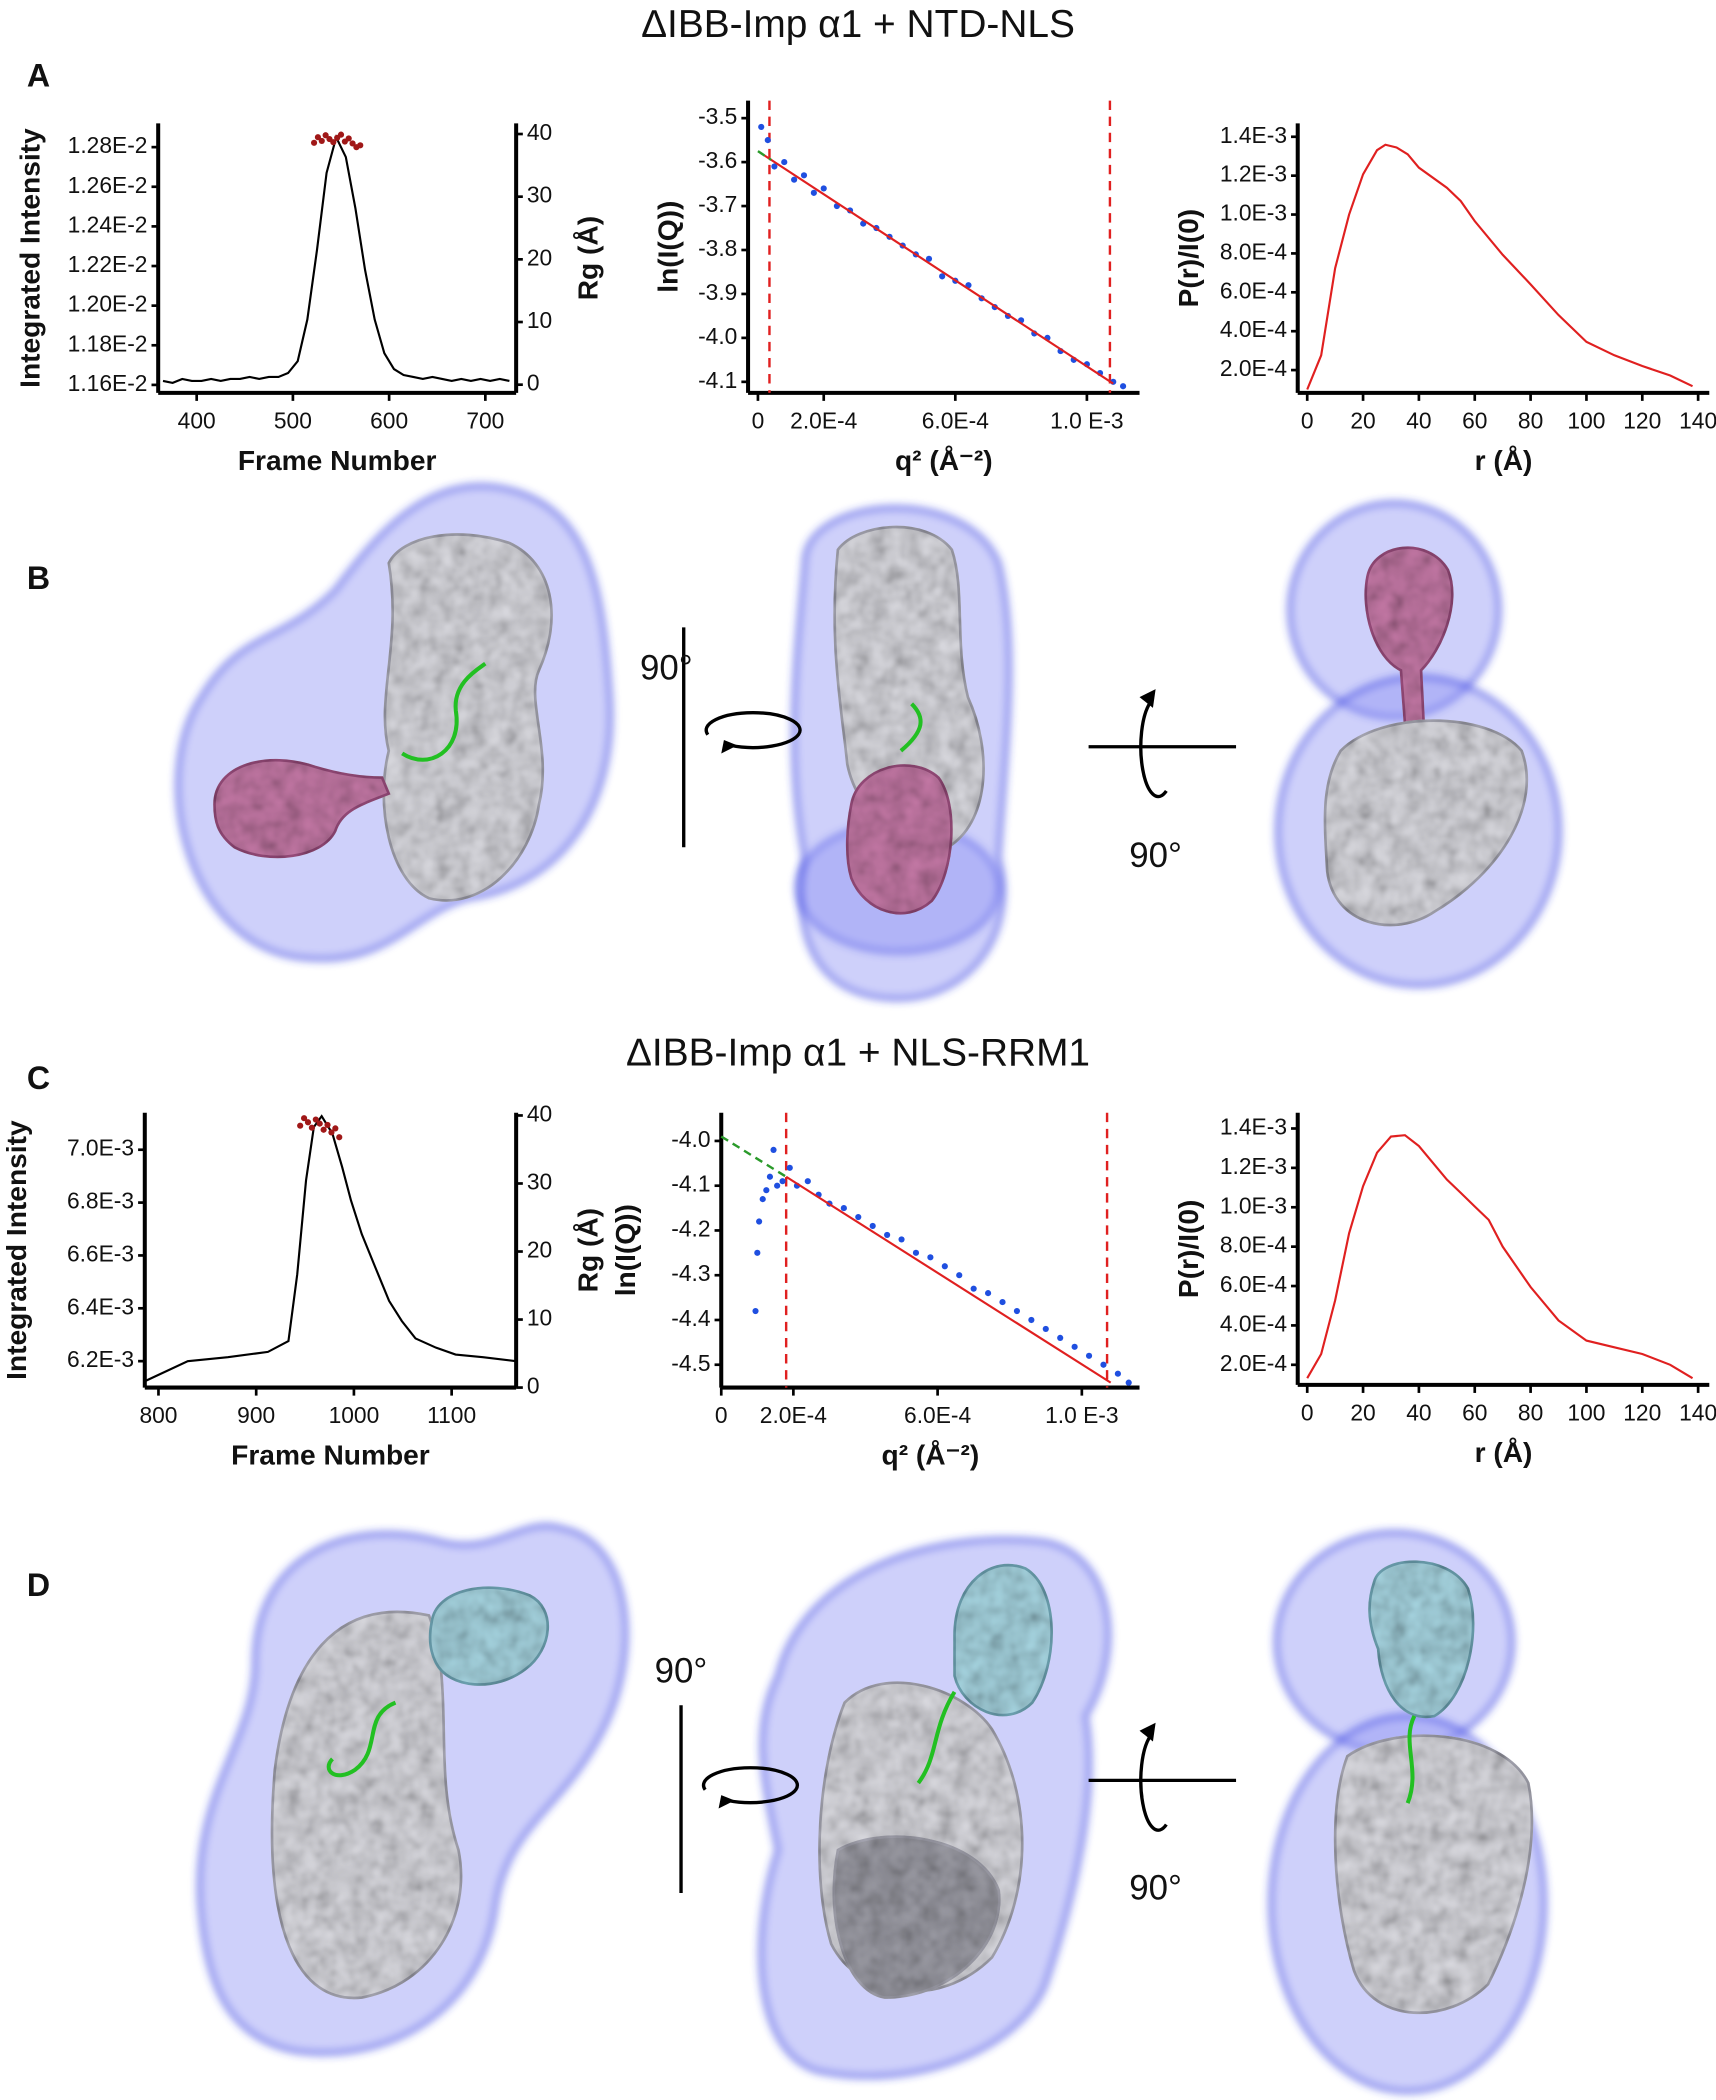 Image resolution: width=1716 pixels, height=2100 pixels. Describe the element at coordinates (1253, 1166) in the screenshot. I see `y-tick-label: 1.2E-3` at that location.